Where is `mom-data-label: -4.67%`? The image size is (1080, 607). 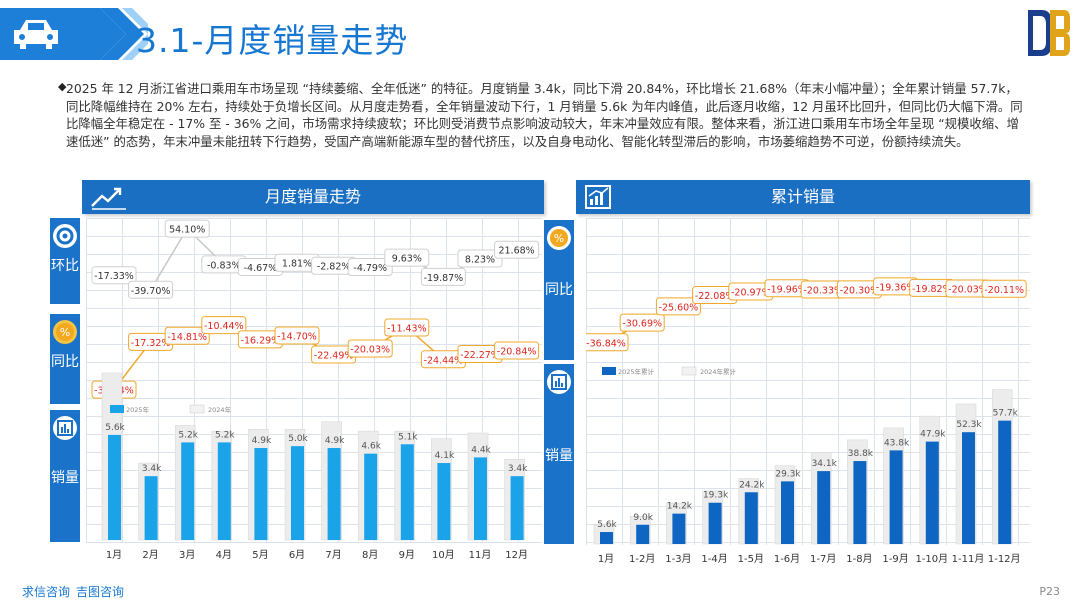 mom-data-label: -4.67% is located at coordinates (261, 268).